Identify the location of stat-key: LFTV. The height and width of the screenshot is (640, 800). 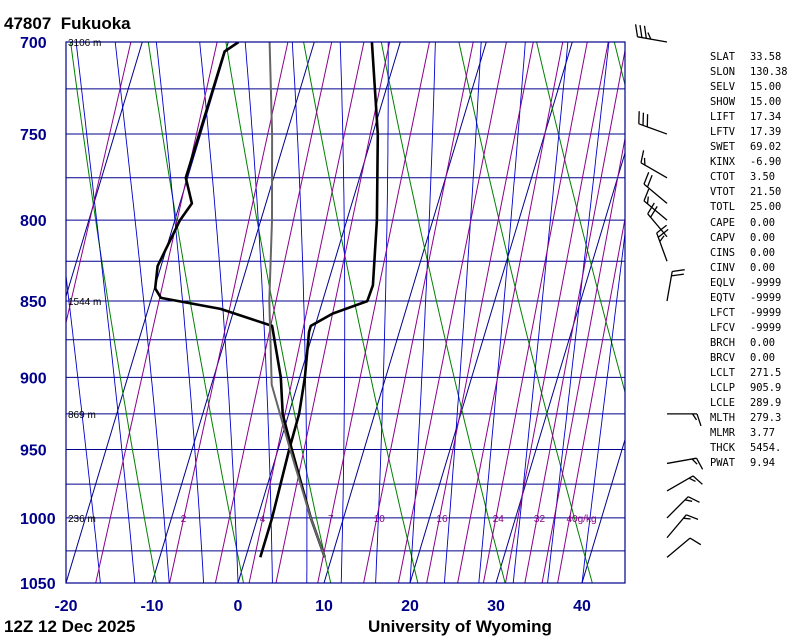
(723, 132).